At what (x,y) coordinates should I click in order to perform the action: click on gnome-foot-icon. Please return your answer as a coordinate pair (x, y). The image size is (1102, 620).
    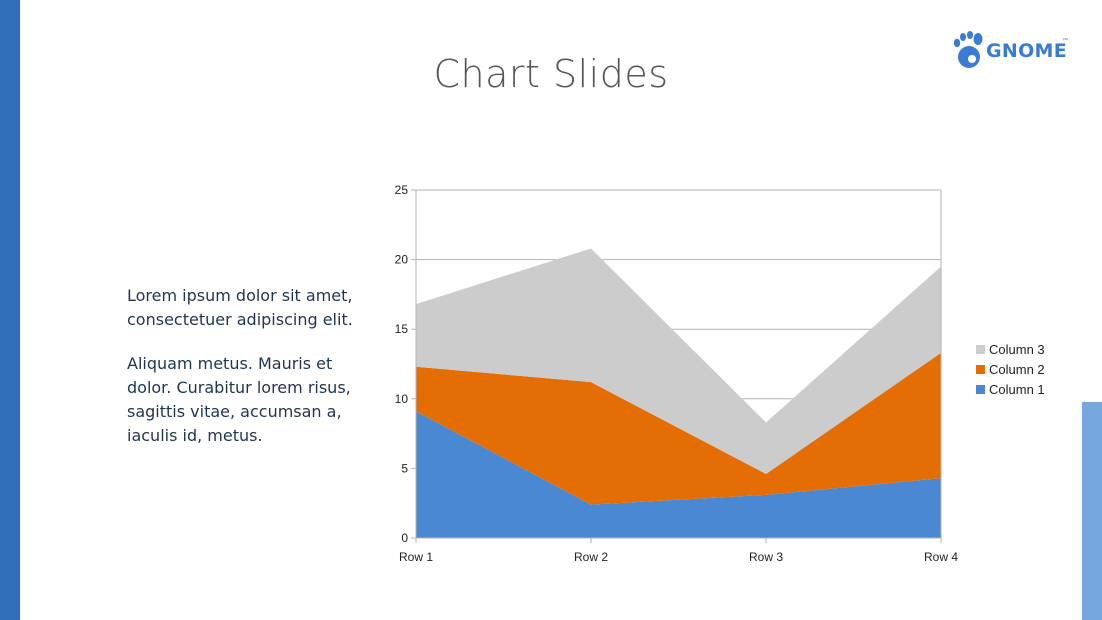
    Looking at the image, I should click on (968, 49).